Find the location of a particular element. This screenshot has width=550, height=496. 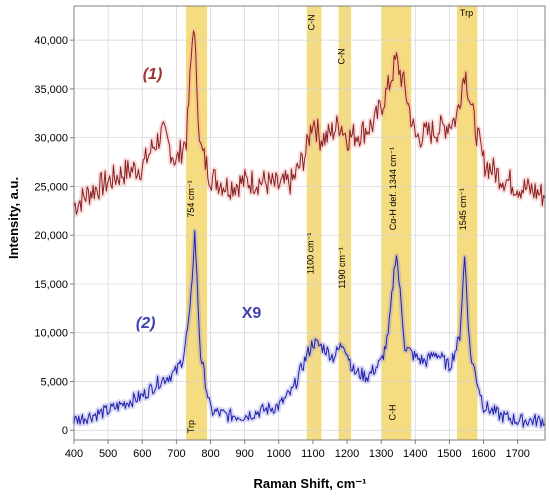

x-tick-label-1: 500 is located at coordinates (108, 454).